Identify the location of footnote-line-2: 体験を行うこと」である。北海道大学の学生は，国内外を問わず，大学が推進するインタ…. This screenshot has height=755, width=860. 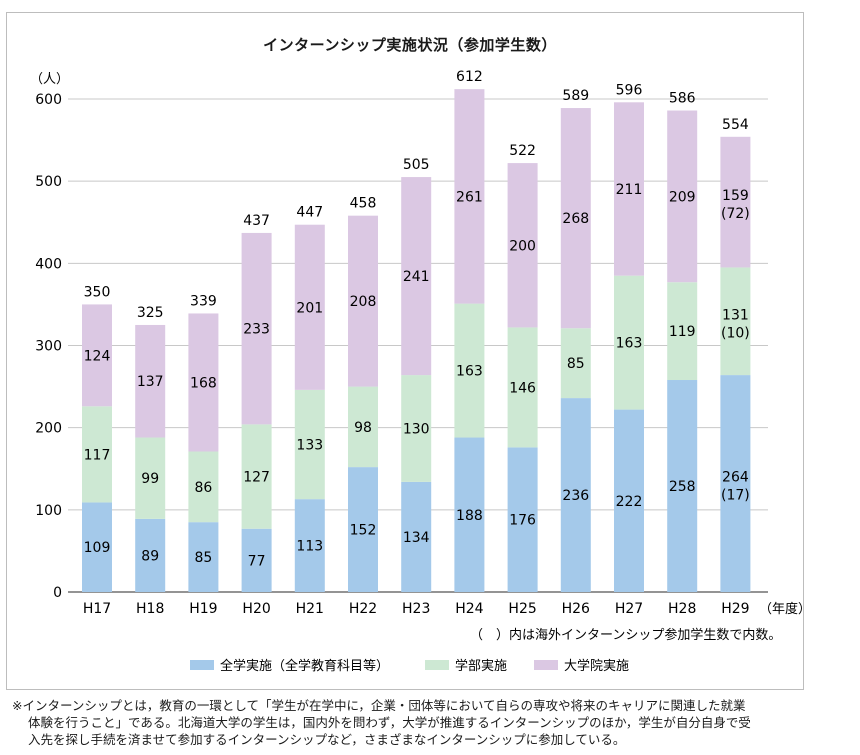
(389, 722).